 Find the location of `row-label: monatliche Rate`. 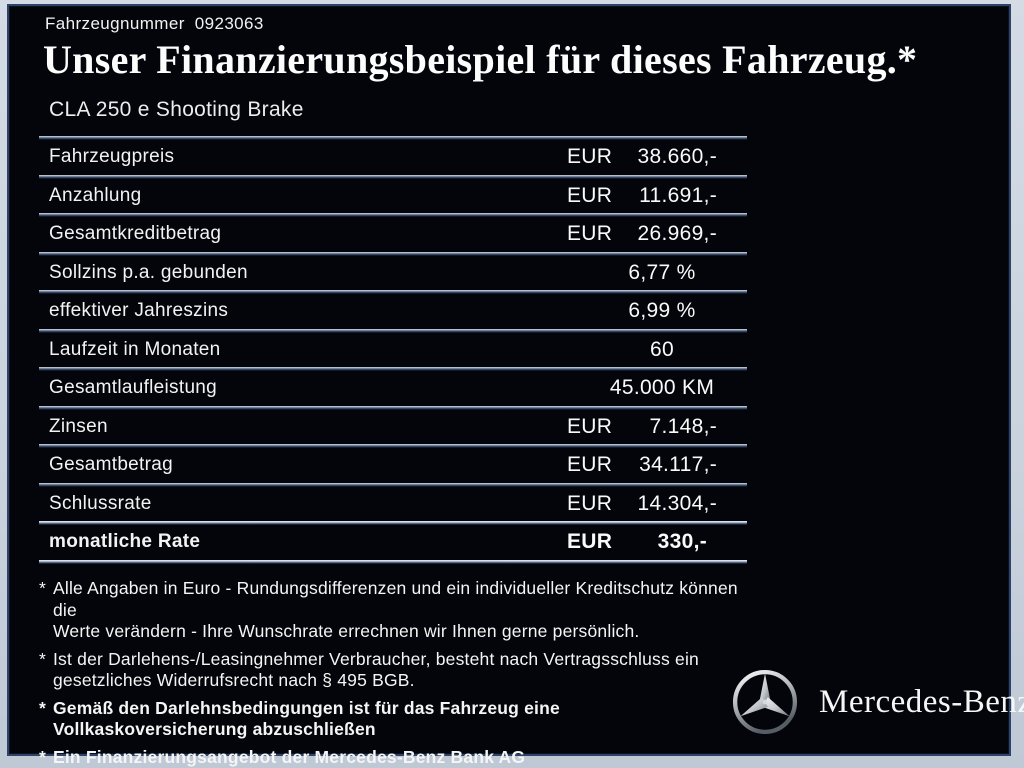

row-label: monatliche Rate is located at coordinates (125, 542).